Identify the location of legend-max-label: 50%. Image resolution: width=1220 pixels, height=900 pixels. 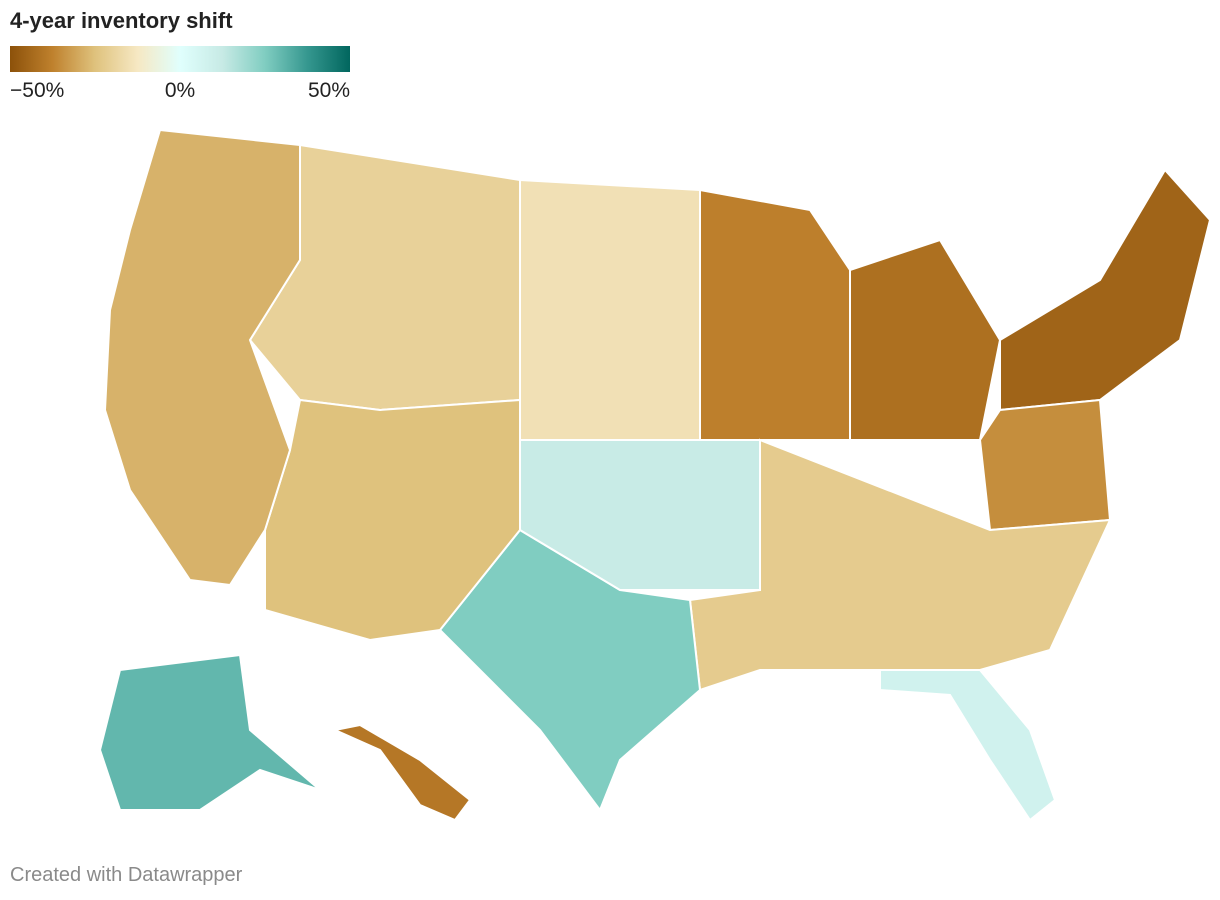
(328, 90).